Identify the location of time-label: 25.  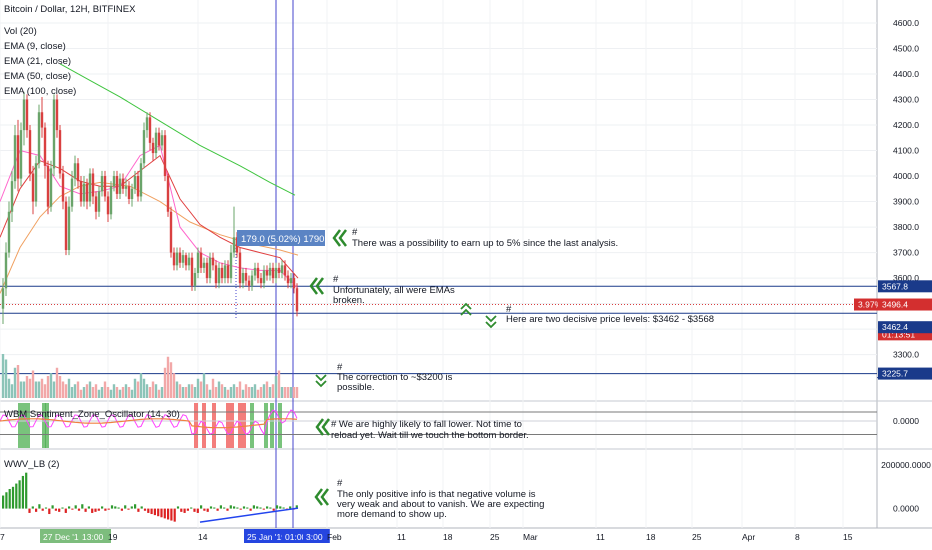
(697, 537).